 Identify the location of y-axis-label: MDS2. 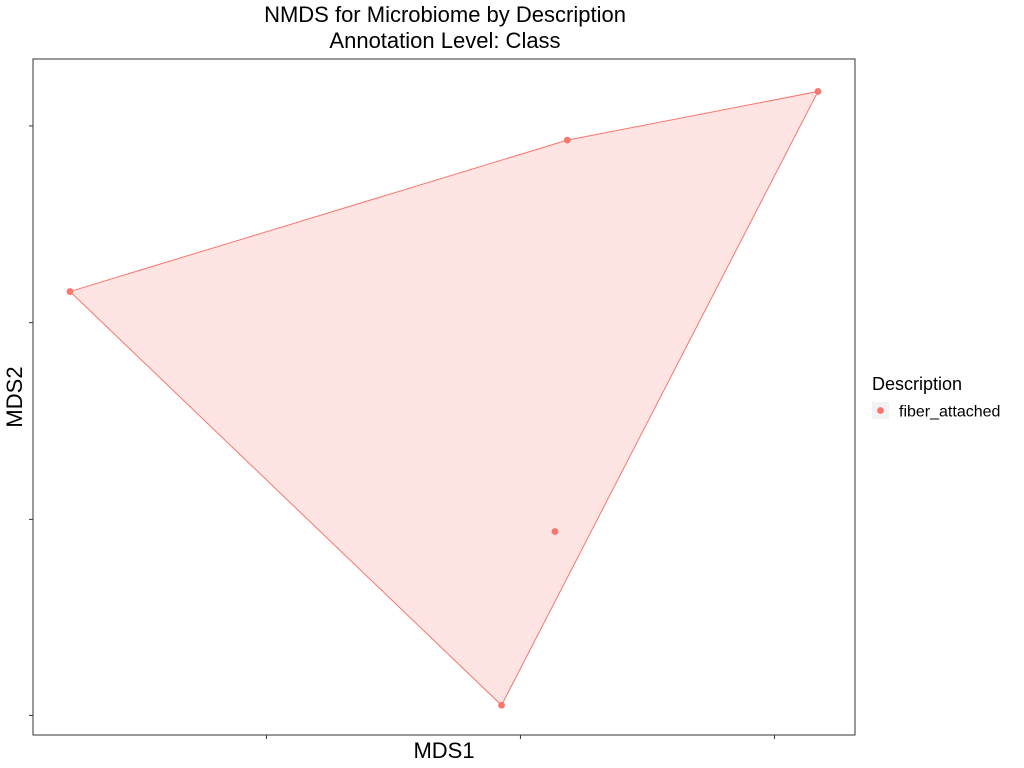
(14, 396).